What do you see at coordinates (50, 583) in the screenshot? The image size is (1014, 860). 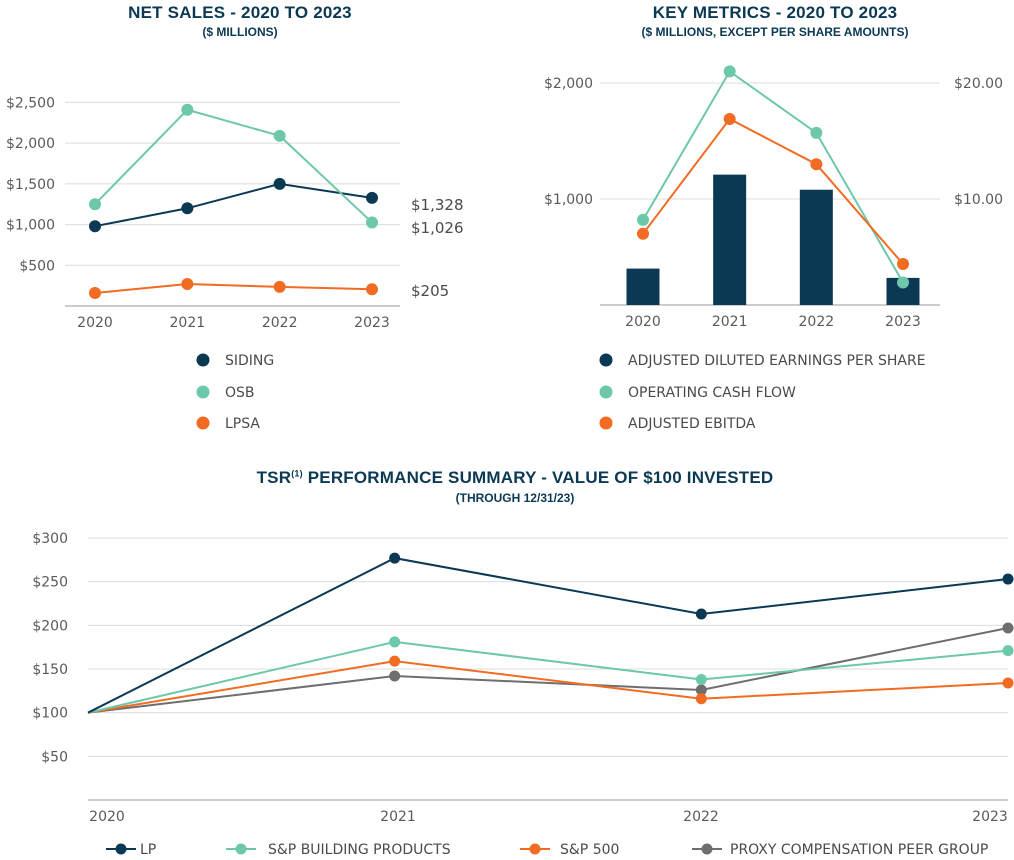 I see `tsr-ytick-label: $250` at bounding box center [50, 583].